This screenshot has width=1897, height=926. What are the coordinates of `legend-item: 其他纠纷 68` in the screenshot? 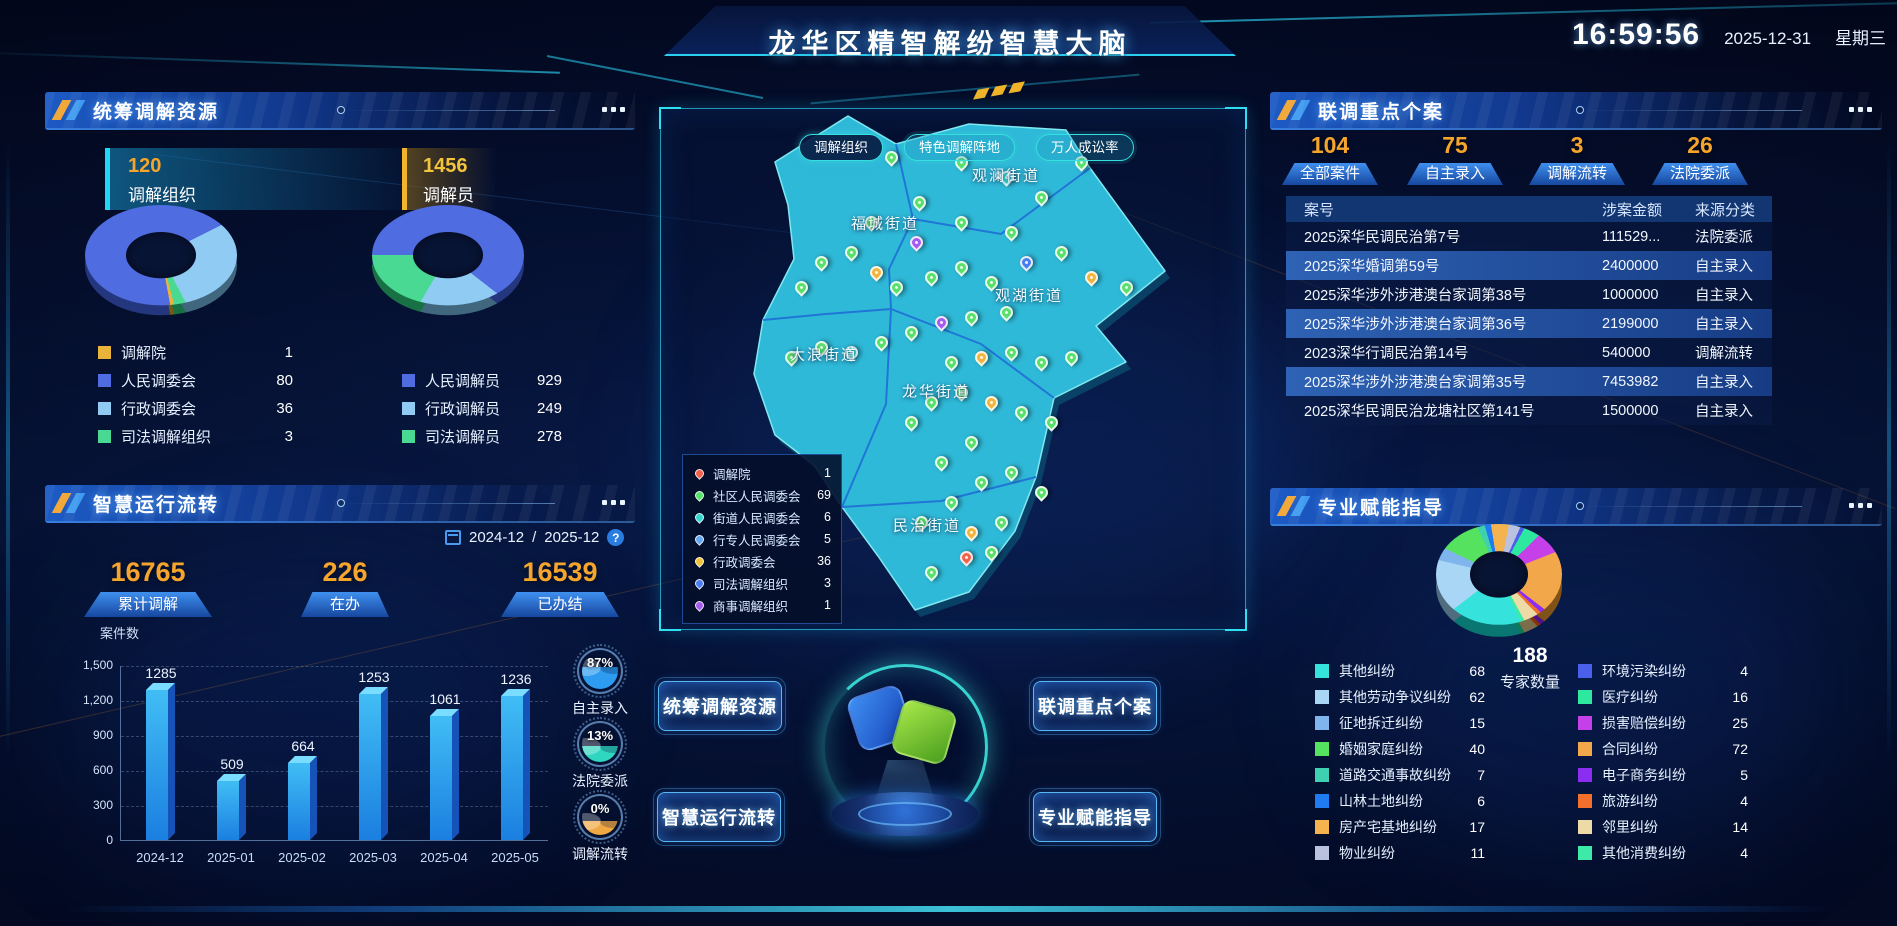 It's located at (1400, 671).